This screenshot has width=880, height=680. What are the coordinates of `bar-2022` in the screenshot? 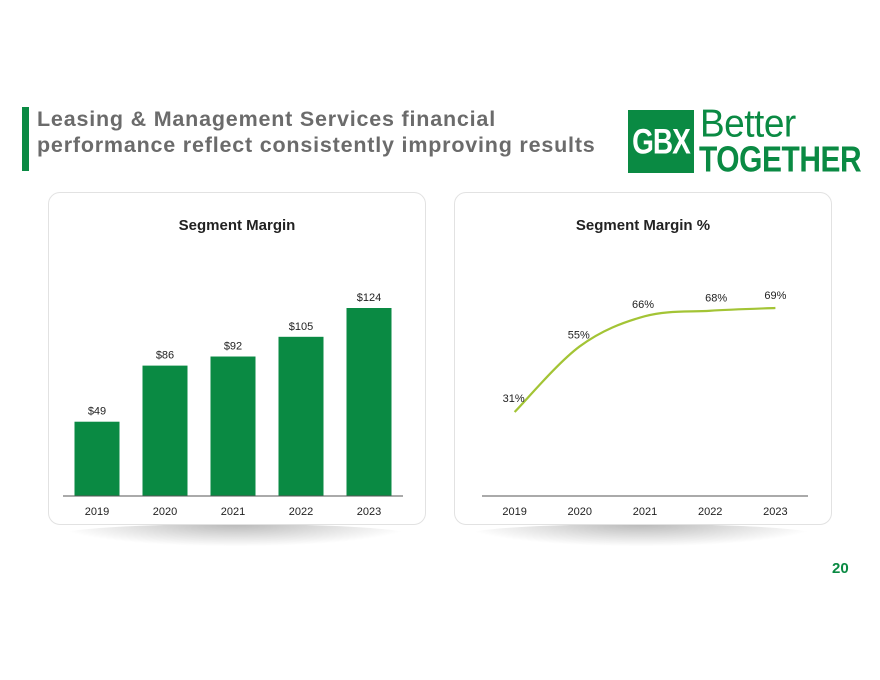 It's located at (301, 416).